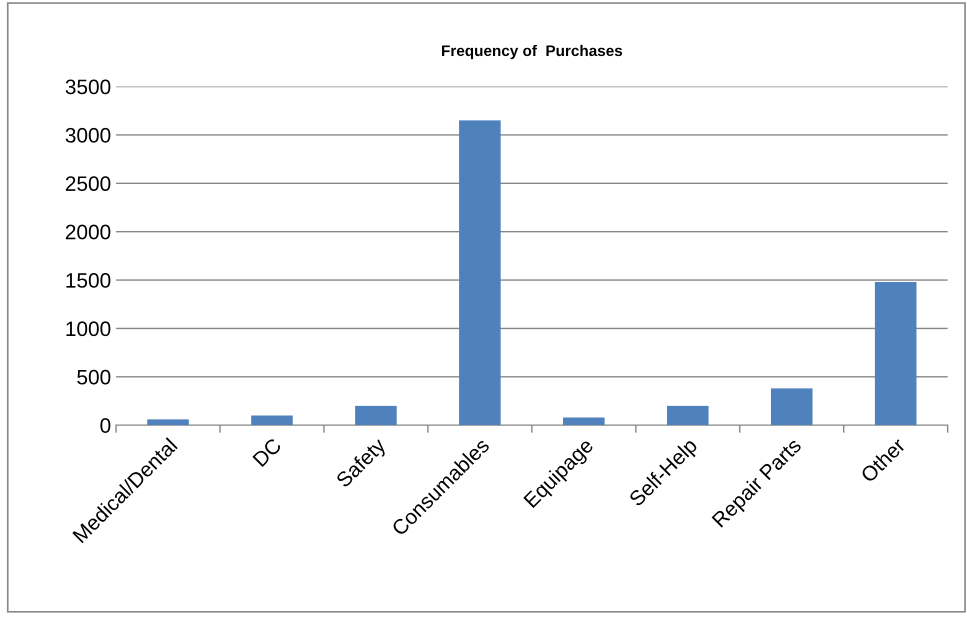 Image resolution: width=967 pixels, height=618 pixels. Describe the element at coordinates (88, 184) in the screenshot. I see `y-tick-label: 2500` at that location.